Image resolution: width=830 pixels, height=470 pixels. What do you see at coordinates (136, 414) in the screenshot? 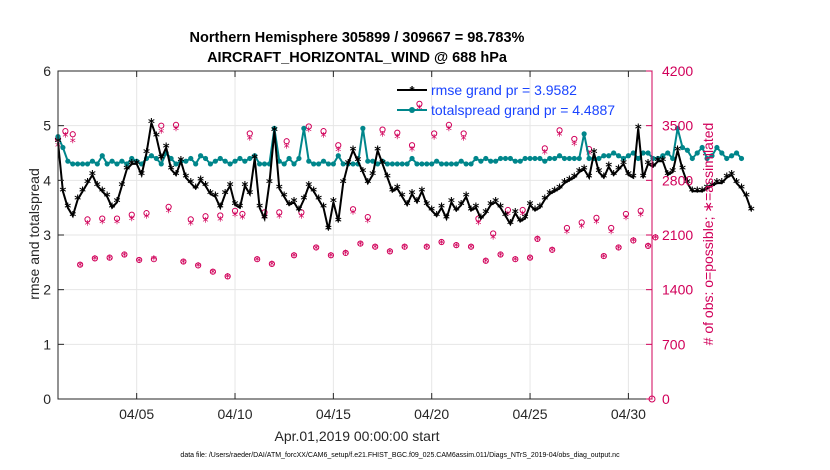
I see `x-tick-label: 04/05` at bounding box center [136, 414].